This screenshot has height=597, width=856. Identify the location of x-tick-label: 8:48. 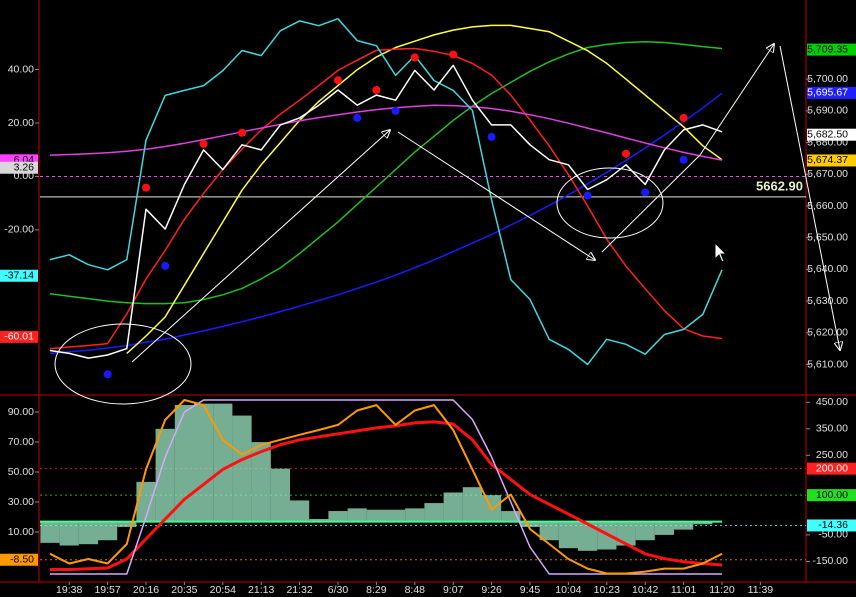
(415, 590).